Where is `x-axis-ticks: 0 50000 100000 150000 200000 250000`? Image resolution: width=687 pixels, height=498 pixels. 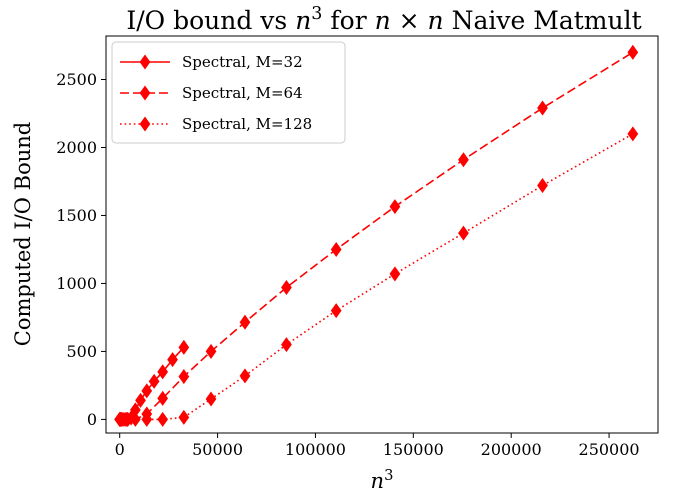
x-axis-ticks: 0 50000 100000 150000 200000 250000 is located at coordinates (377, 446).